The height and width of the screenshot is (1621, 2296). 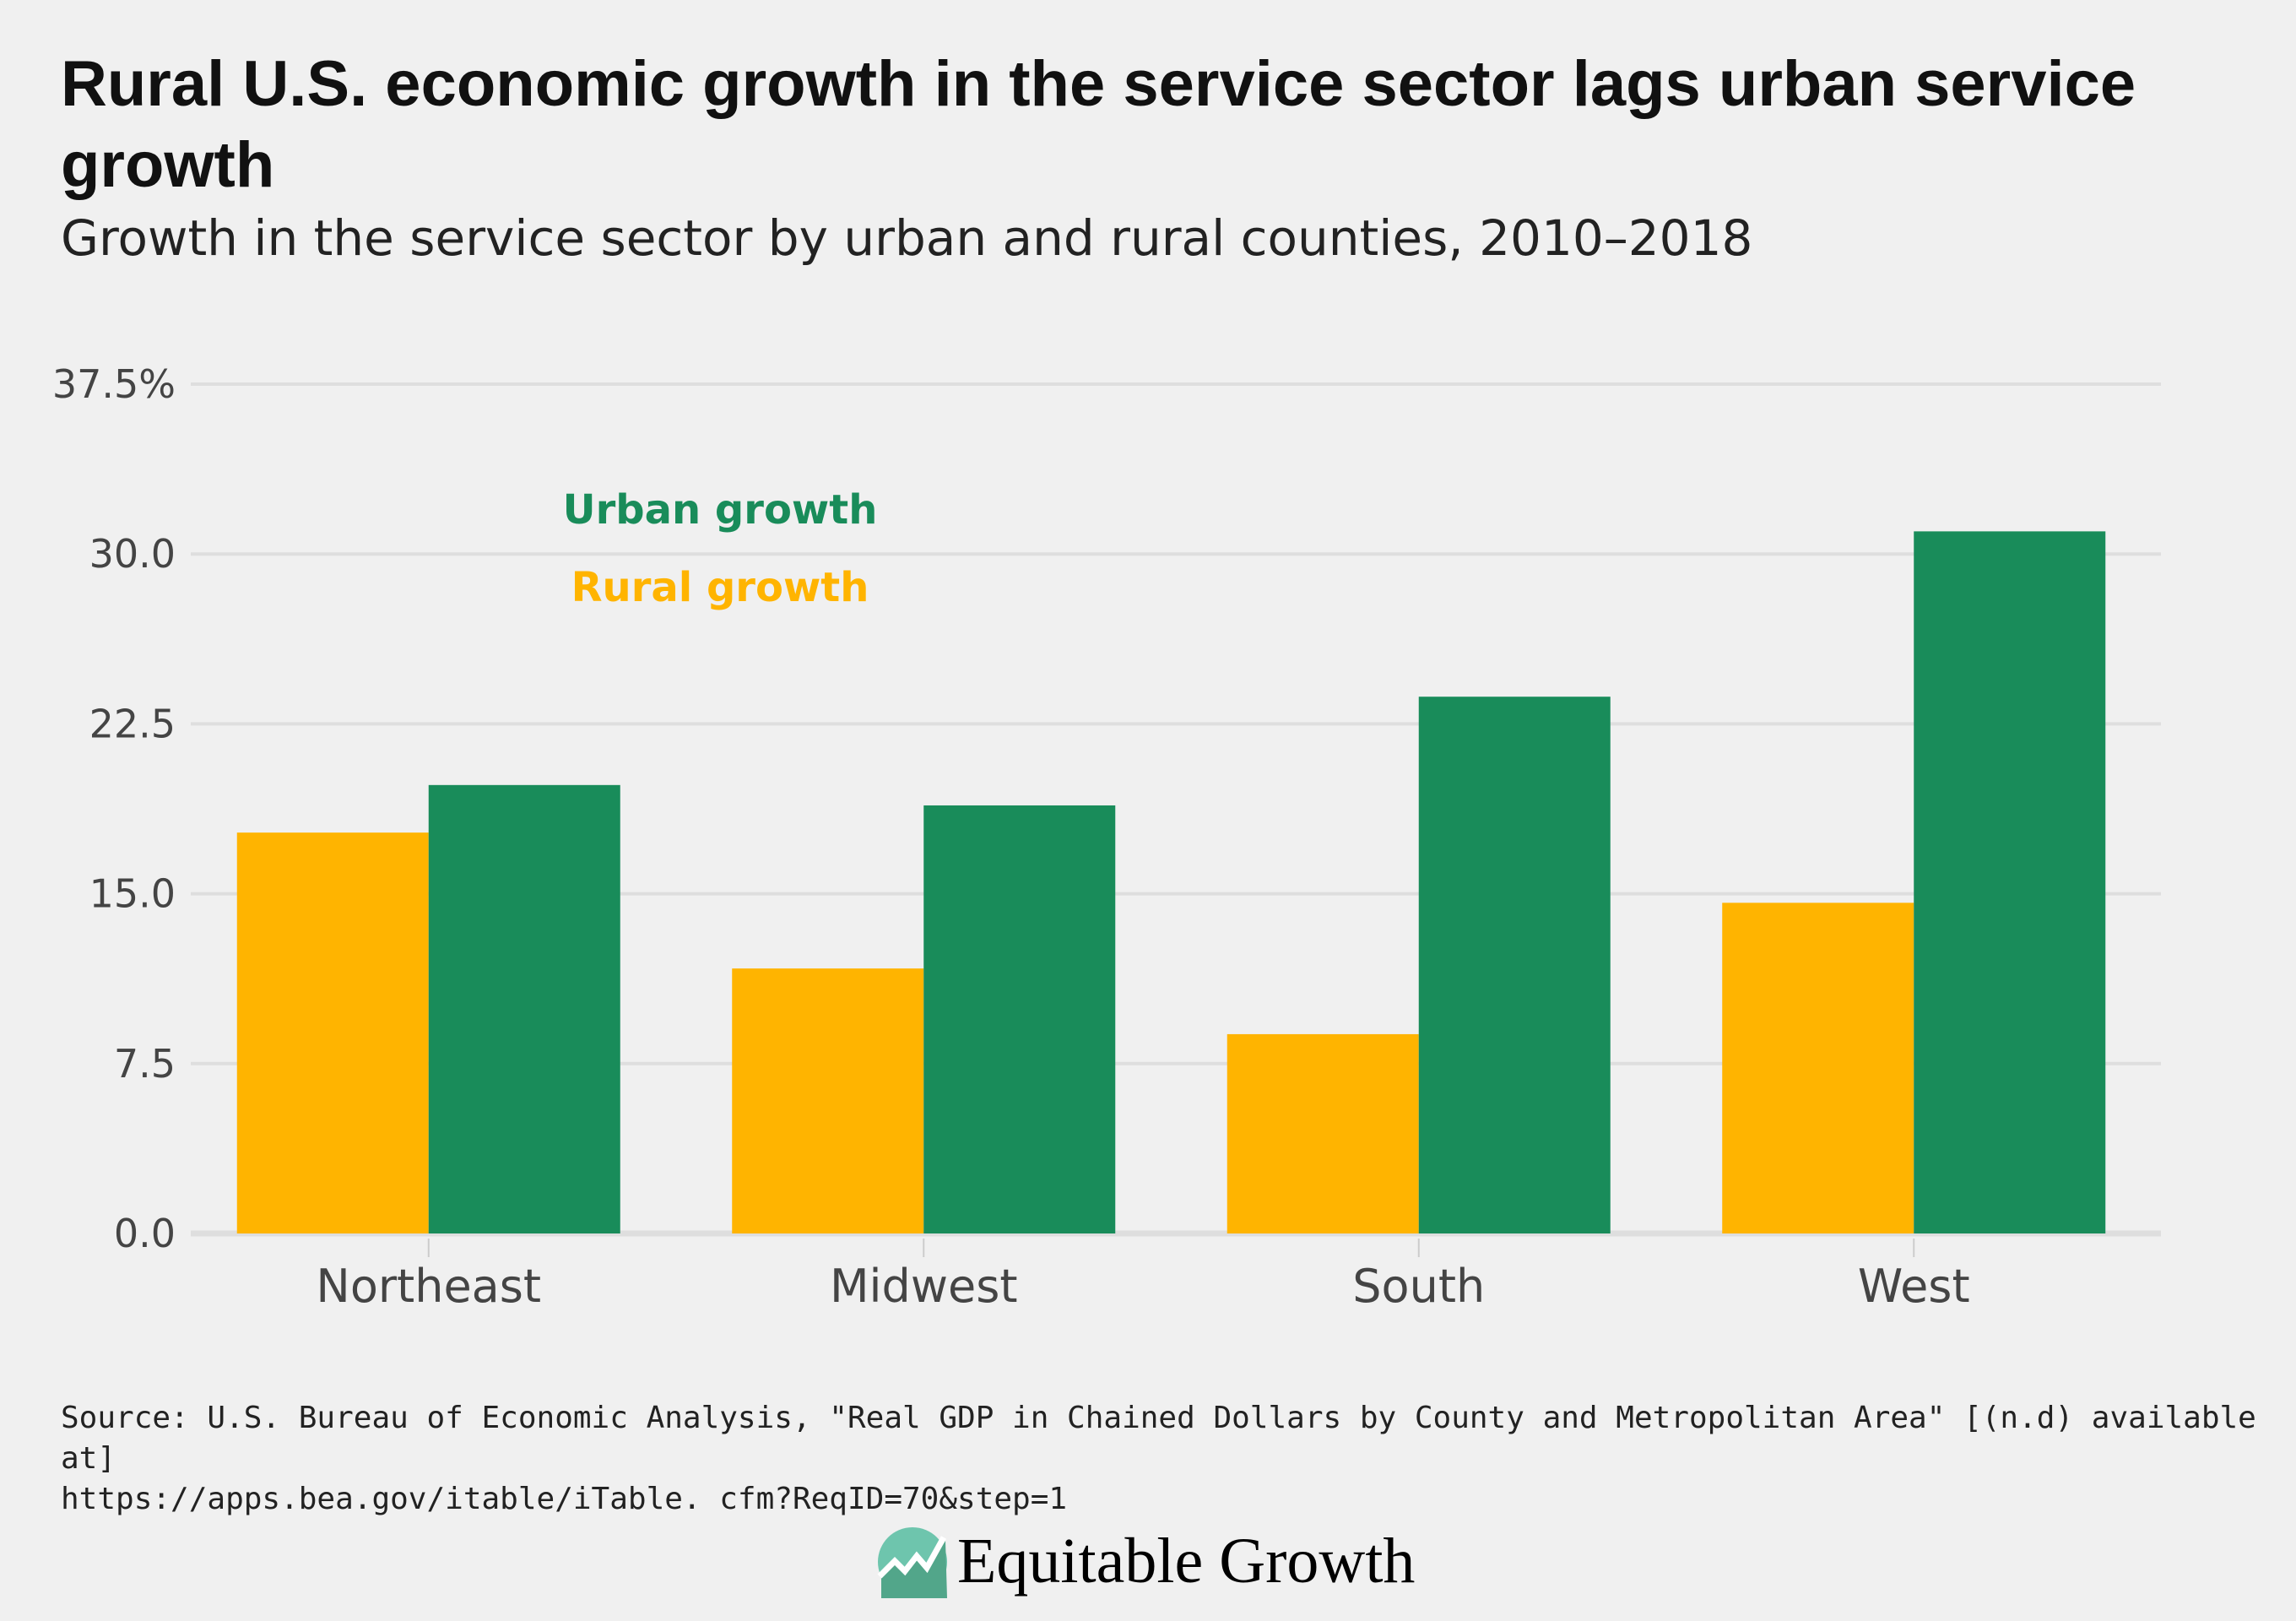 What do you see at coordinates (132, 554) in the screenshot?
I see `y-tick-label: 30.0` at bounding box center [132, 554].